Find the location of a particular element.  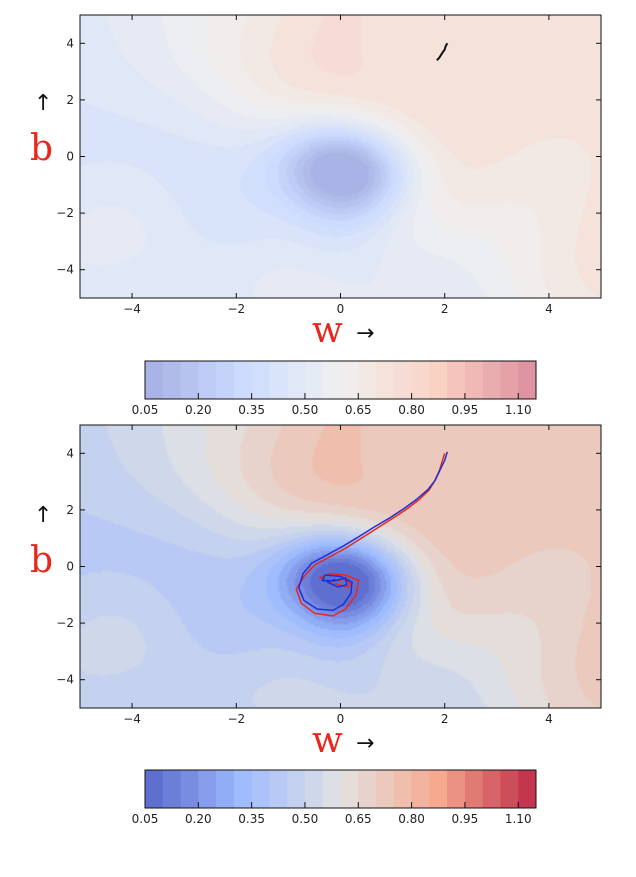

y-axis-label-top: b is located at coordinates (41, 148).